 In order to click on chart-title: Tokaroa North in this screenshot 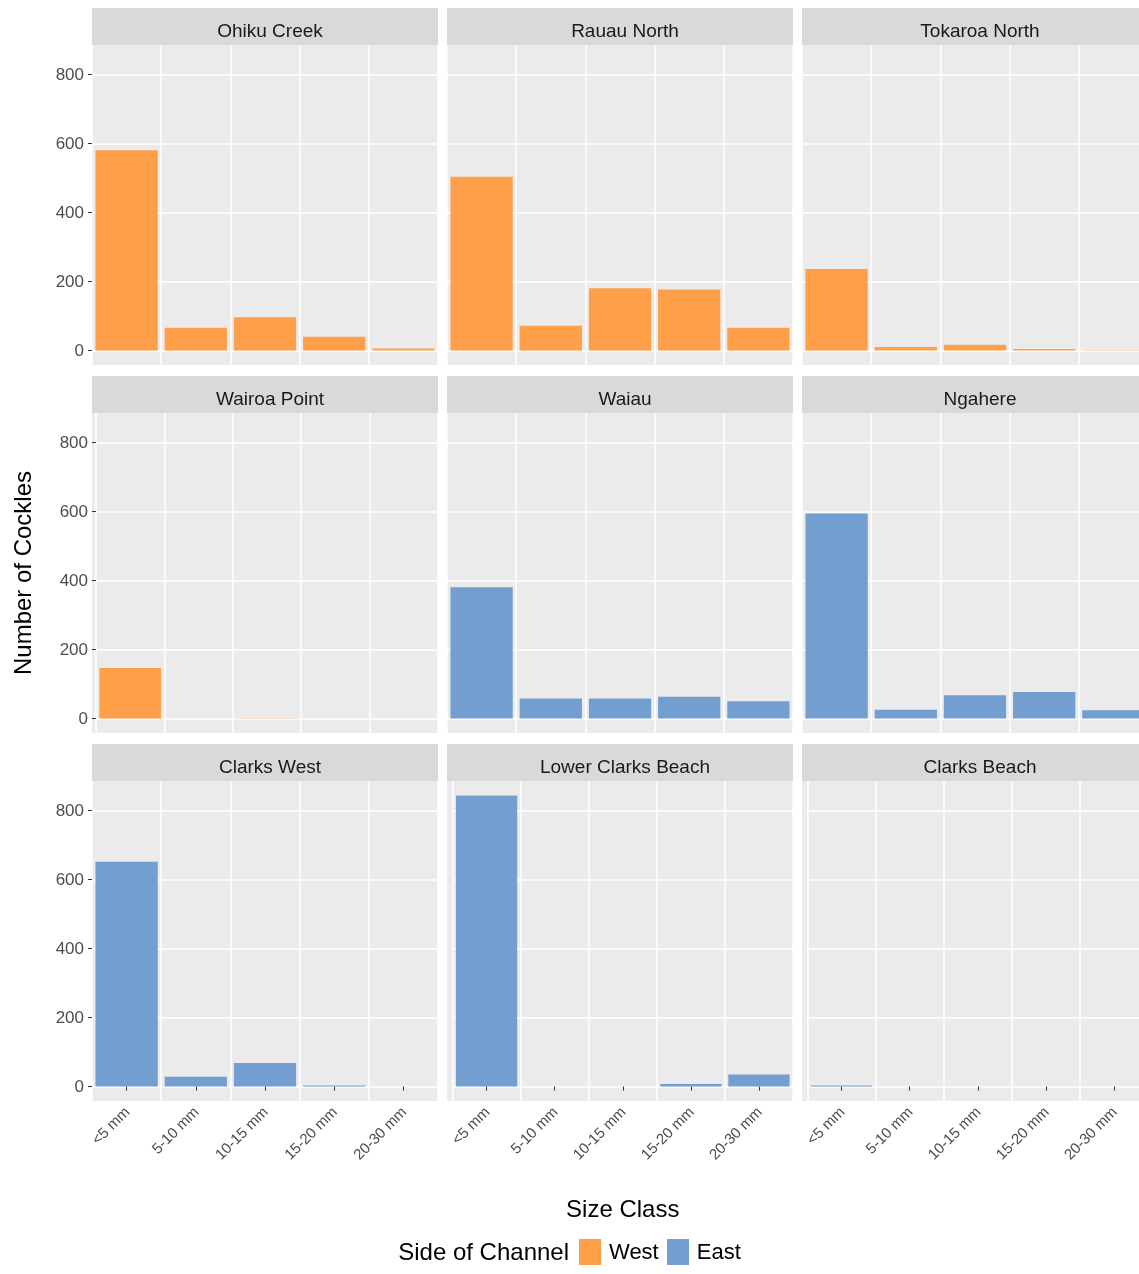, I will do `click(980, 30)`.